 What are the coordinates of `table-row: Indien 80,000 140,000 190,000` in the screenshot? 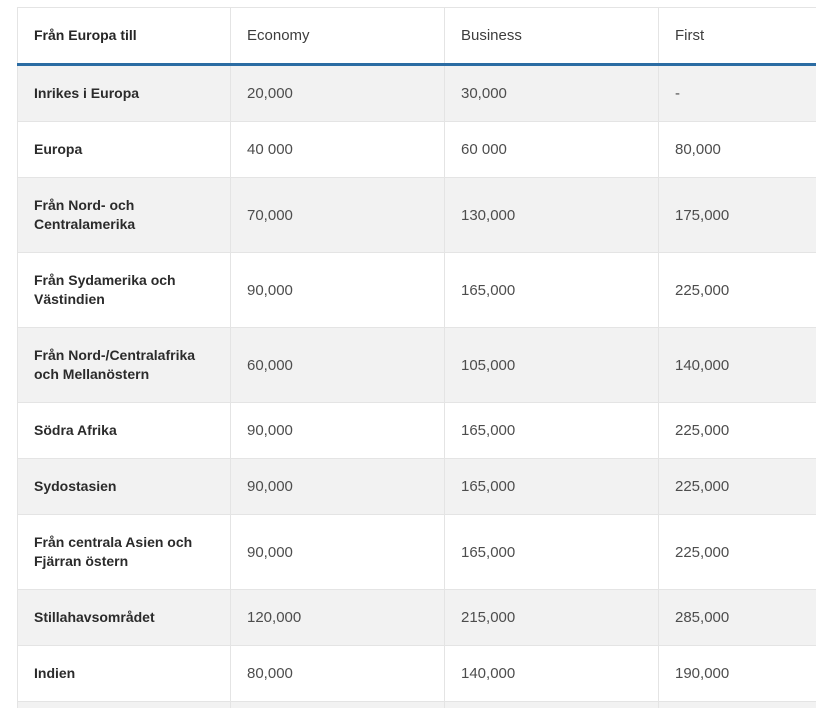 It's located at (417, 674).